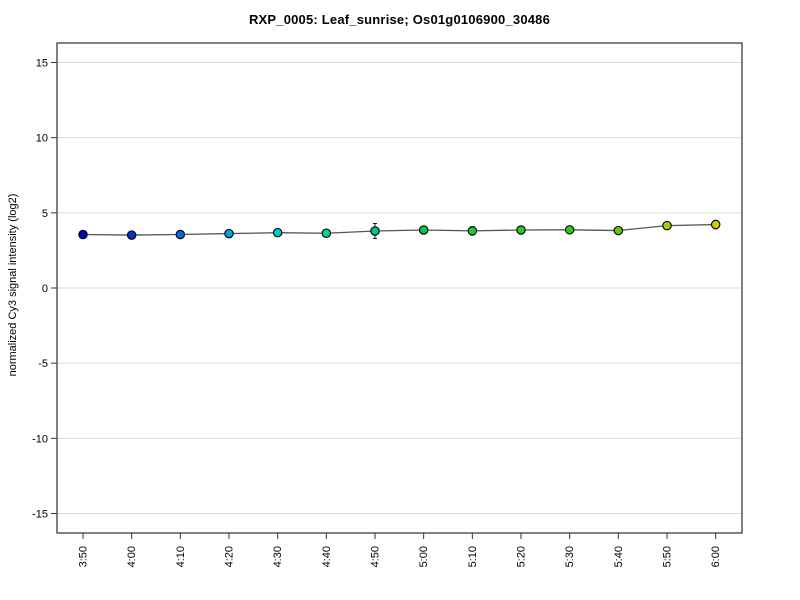 Image resolution: width=800 pixels, height=600 pixels. What do you see at coordinates (668, 556) in the screenshot?
I see `x-tick-label: 5:50` at bounding box center [668, 556].